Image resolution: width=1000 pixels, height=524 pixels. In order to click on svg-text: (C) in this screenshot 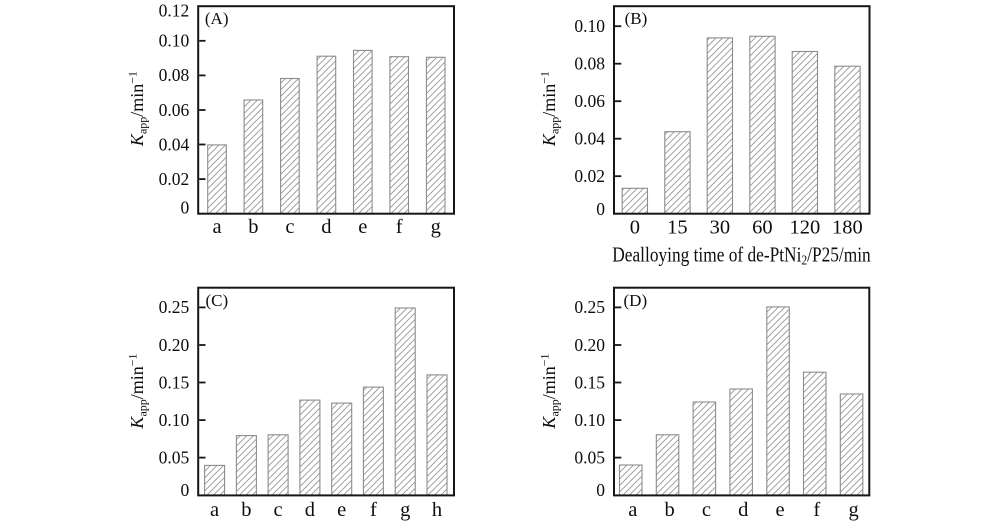, I will do `click(217, 300)`.